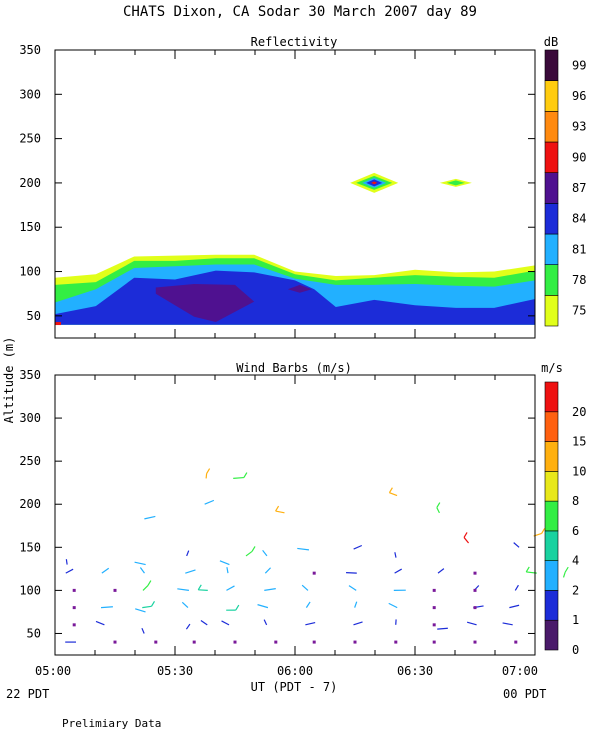 This screenshot has height=750, width=600. Describe the element at coordinates (294, 687) in the screenshot. I see `x-axis-label: UT (PDT - 7)` at that location.